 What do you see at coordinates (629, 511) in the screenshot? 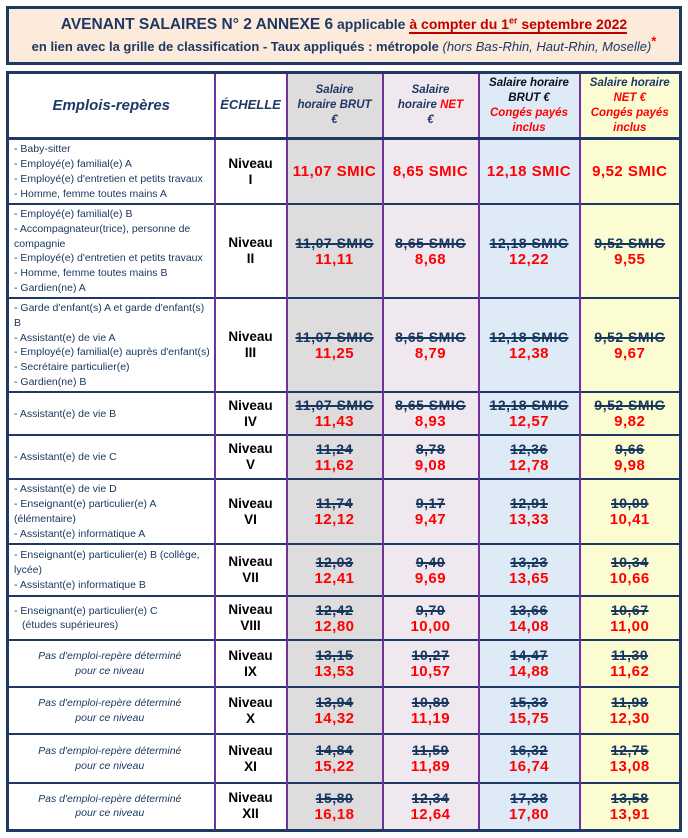
I see `net-conges-cell: 10,09 10,41` at bounding box center [629, 511].